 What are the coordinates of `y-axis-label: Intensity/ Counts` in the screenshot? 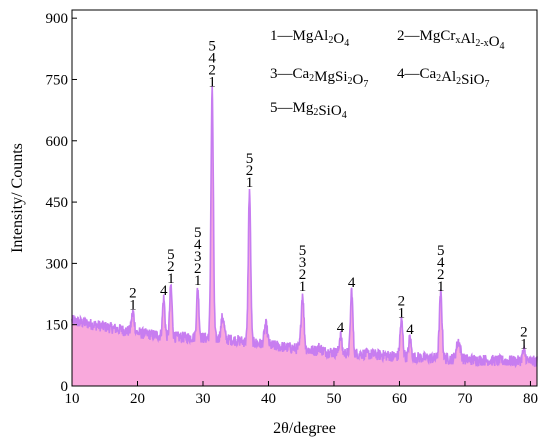 It's located at (17, 198).